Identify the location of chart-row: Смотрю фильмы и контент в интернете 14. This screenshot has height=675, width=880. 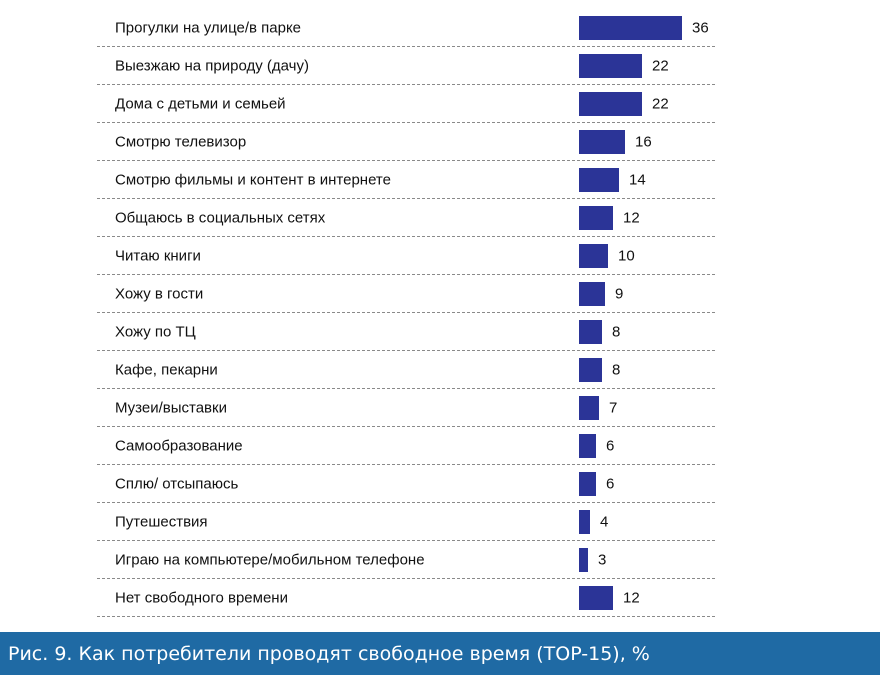
(406, 180).